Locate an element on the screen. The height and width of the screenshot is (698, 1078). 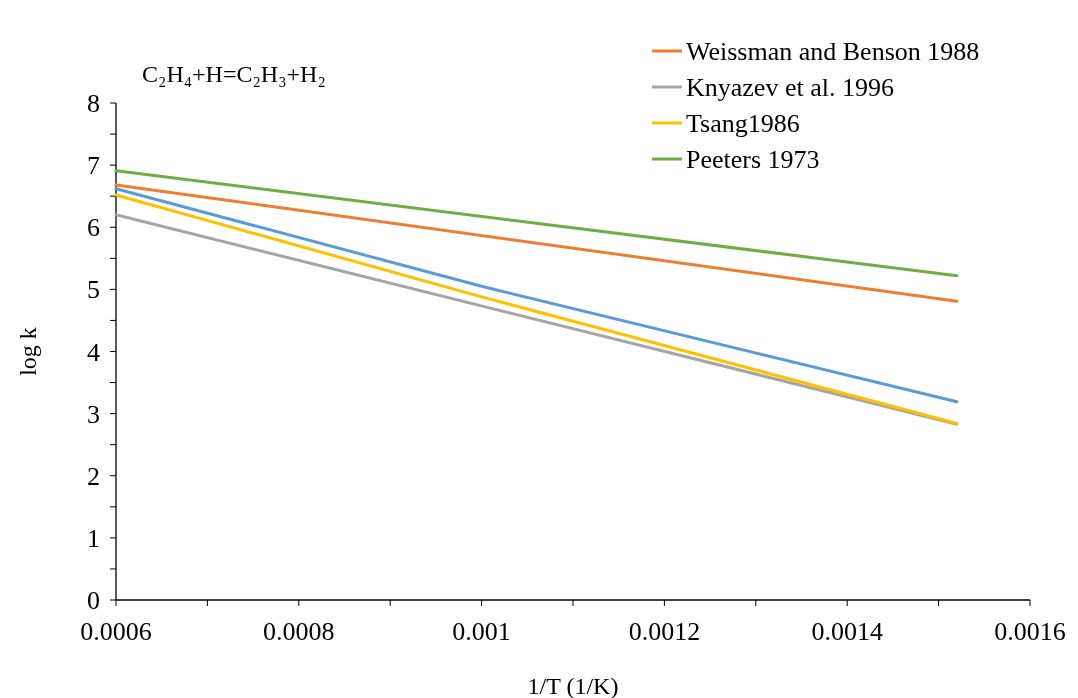
y-tick-label: 8 is located at coordinates (93, 104).